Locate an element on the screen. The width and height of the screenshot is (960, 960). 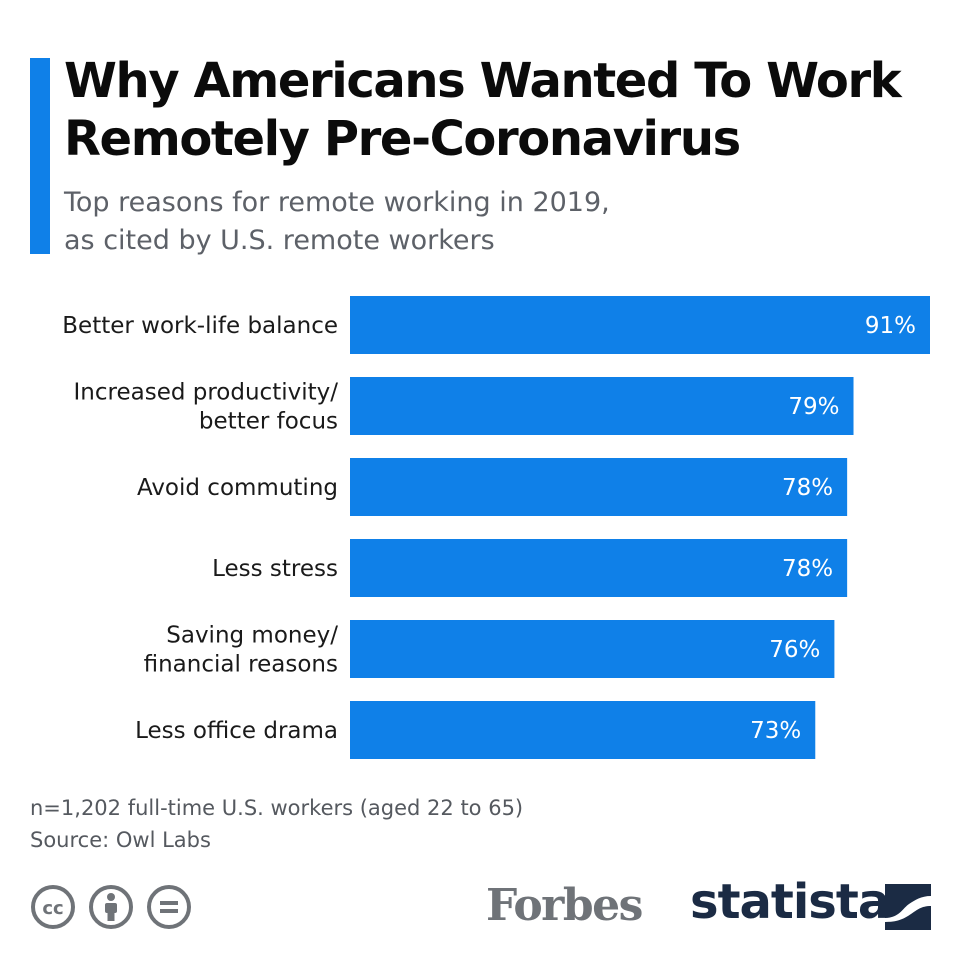
svg-text: cc is located at coordinates (52, 908).